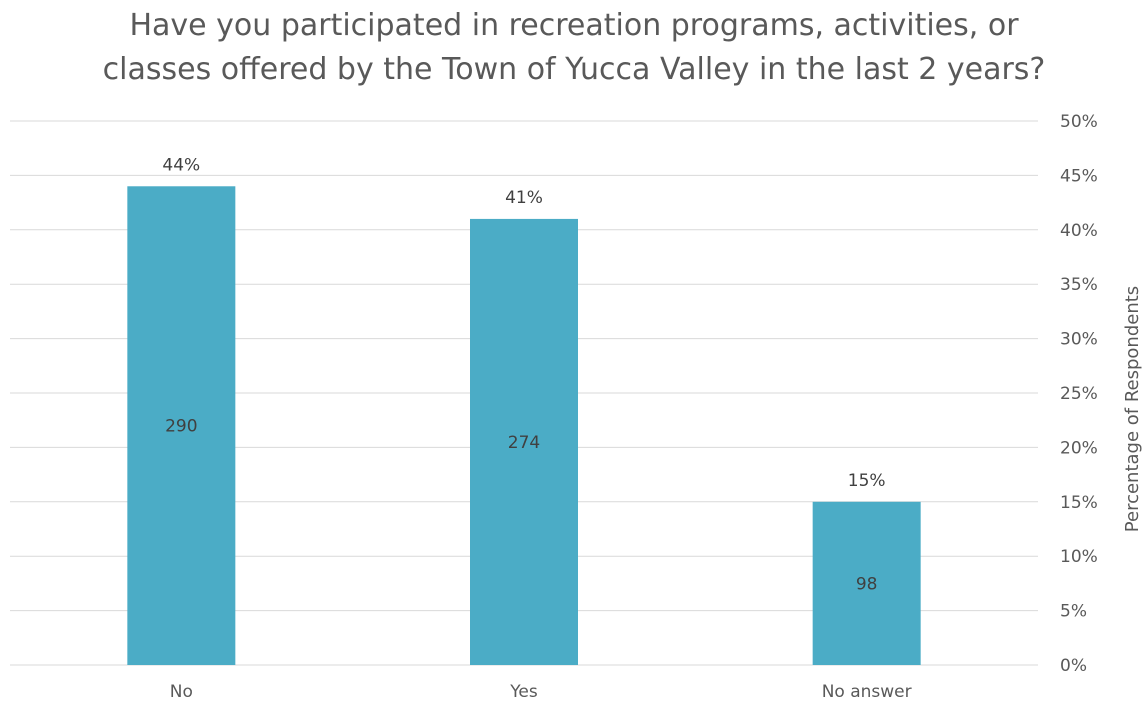 This screenshot has height=711, width=1148. Describe the element at coordinates (867, 692) in the screenshot. I see `x-tick-label: No answer` at that location.